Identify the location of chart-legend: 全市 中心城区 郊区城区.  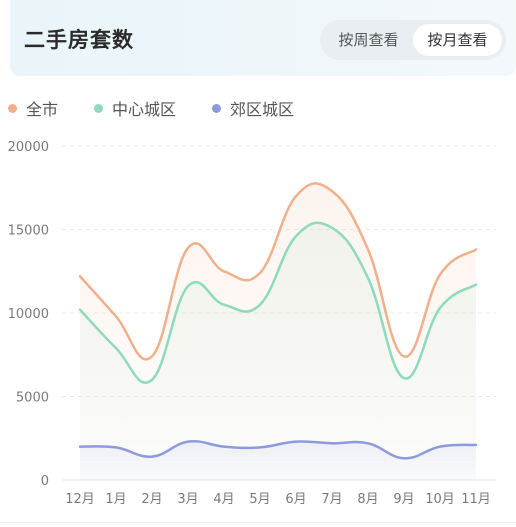
(169, 108).